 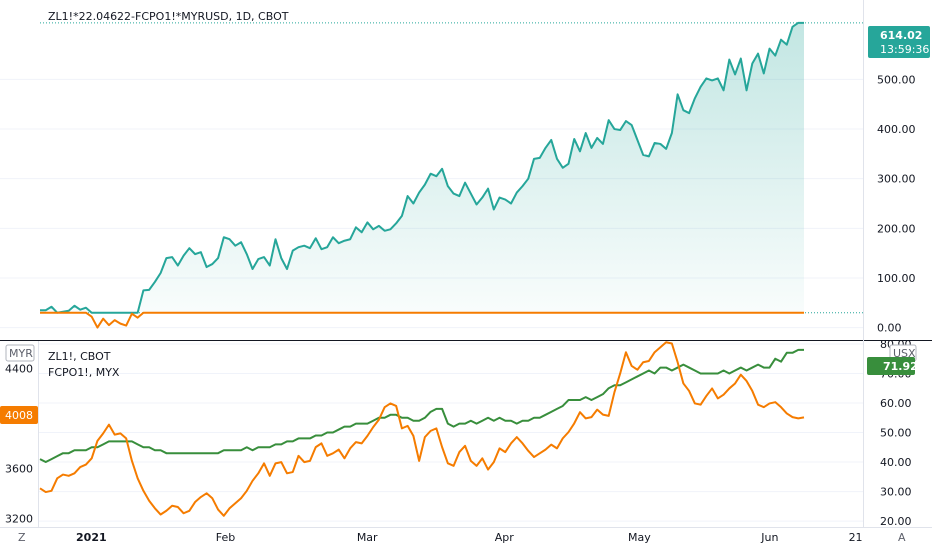 I want to click on myr-axis-tick: 3200, so click(x=19, y=518).